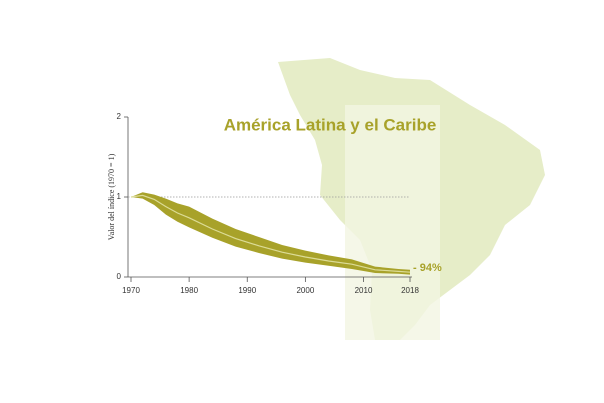 The image size is (604, 403). Describe the element at coordinates (119, 116) in the screenshot. I see `y-tick-label: 2` at that location.